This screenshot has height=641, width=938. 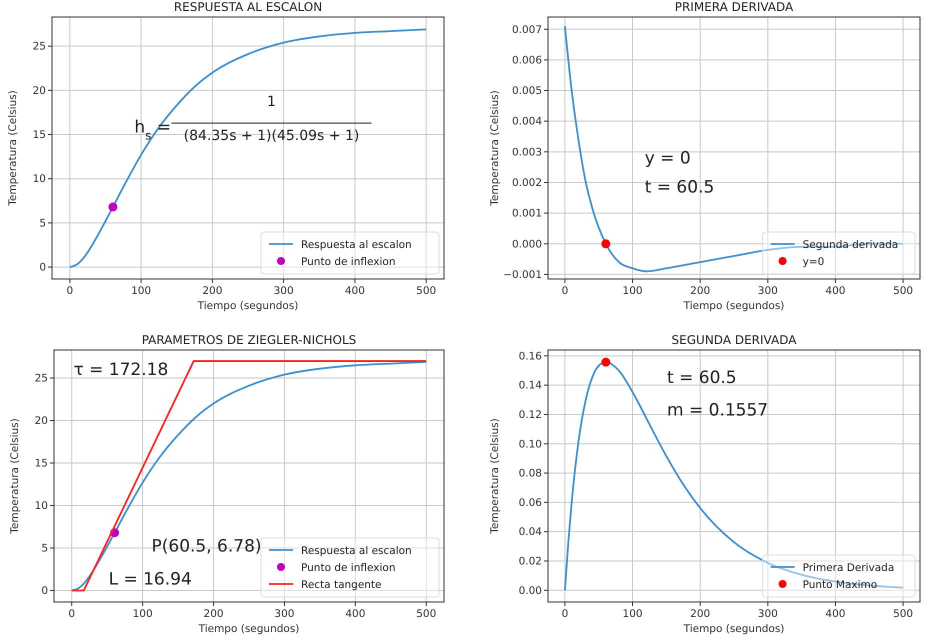 What do you see at coordinates (734, 7) in the screenshot?
I see `chart-title: PRIMERA DERIVADA` at bounding box center [734, 7].